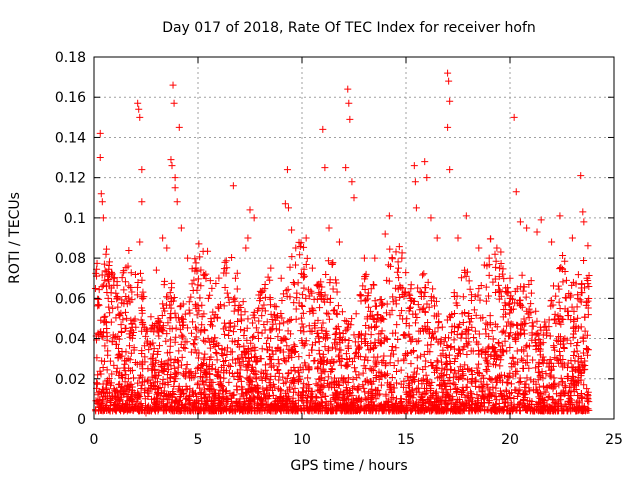  What do you see at coordinates (70, 299) in the screenshot?
I see `y-tick-label: 0.06` at bounding box center [70, 299].